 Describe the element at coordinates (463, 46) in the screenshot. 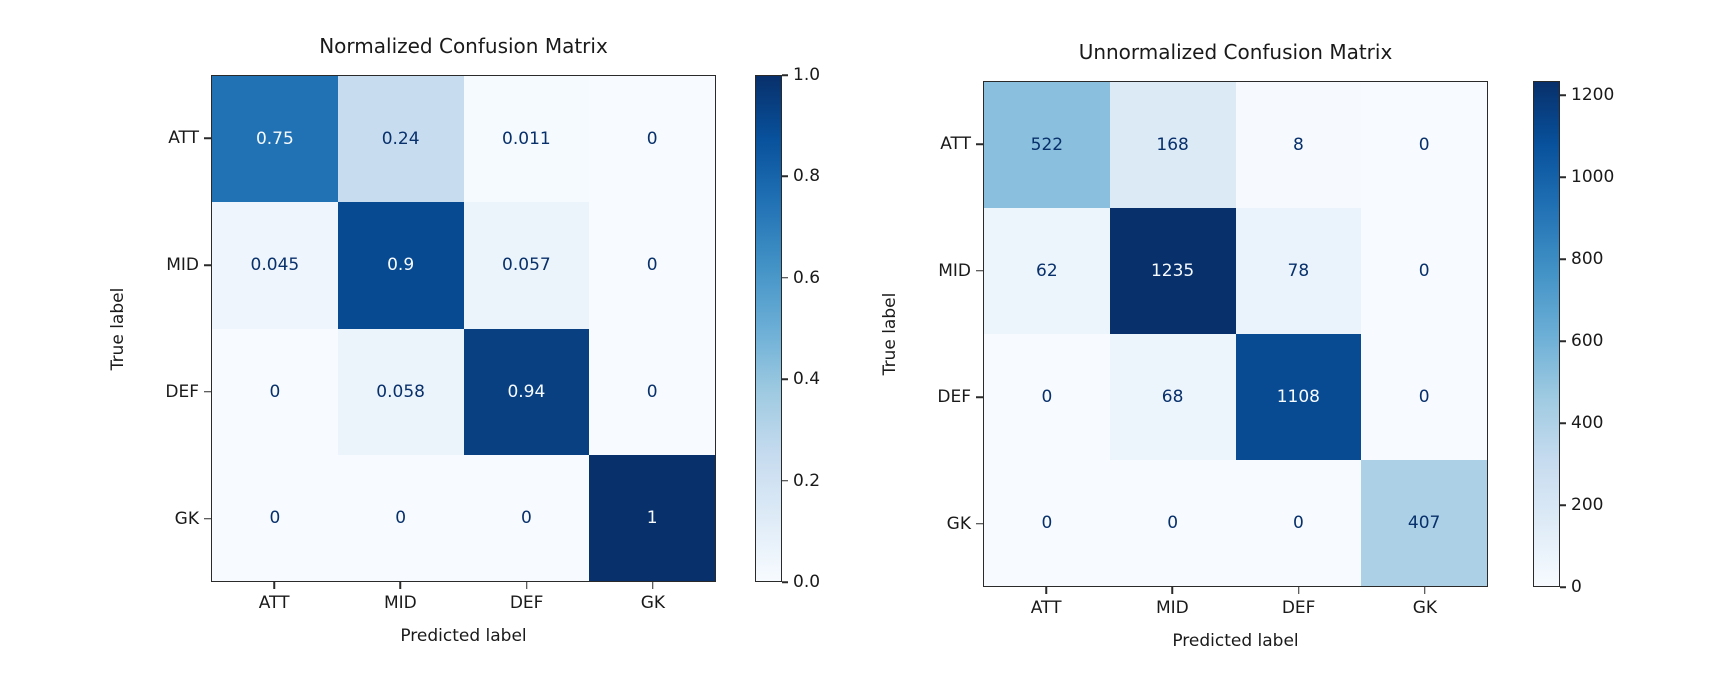

I see `chart-title: Normalized Confusion Matrix` at that location.